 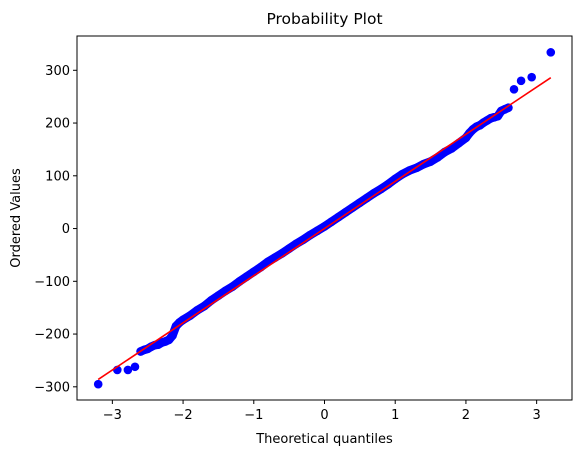 What do you see at coordinates (182, 415) in the screenshot?
I see `x-tick-label: −2` at bounding box center [182, 415].